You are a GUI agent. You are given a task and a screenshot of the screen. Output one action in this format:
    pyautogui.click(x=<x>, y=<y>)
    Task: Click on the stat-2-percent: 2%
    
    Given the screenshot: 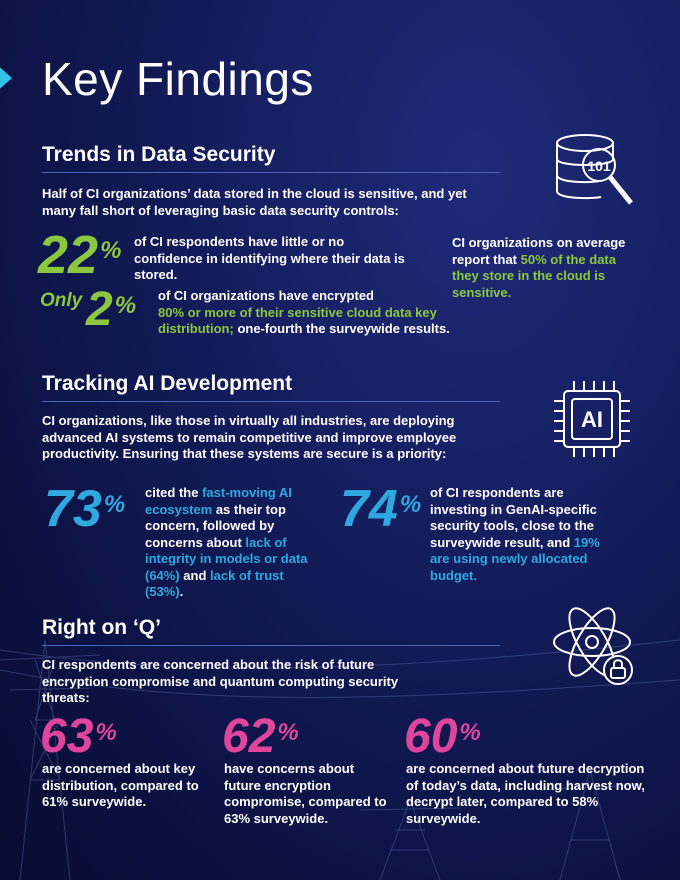 What is the action you would take?
    pyautogui.click(x=111, y=309)
    